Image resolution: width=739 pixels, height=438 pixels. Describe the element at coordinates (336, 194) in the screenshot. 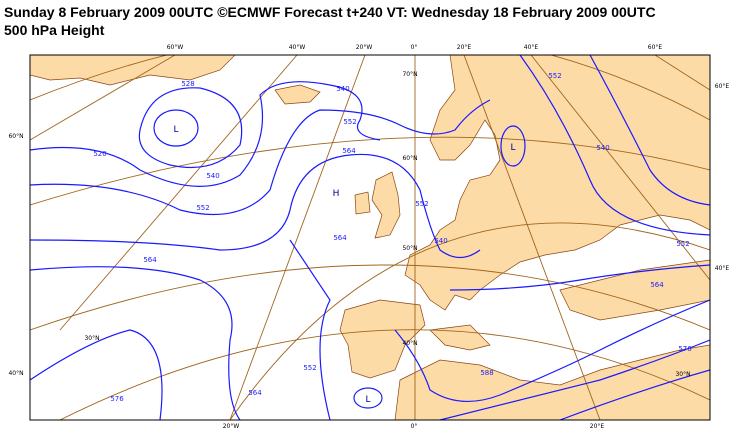

I see `pressure-center: H` at that location.